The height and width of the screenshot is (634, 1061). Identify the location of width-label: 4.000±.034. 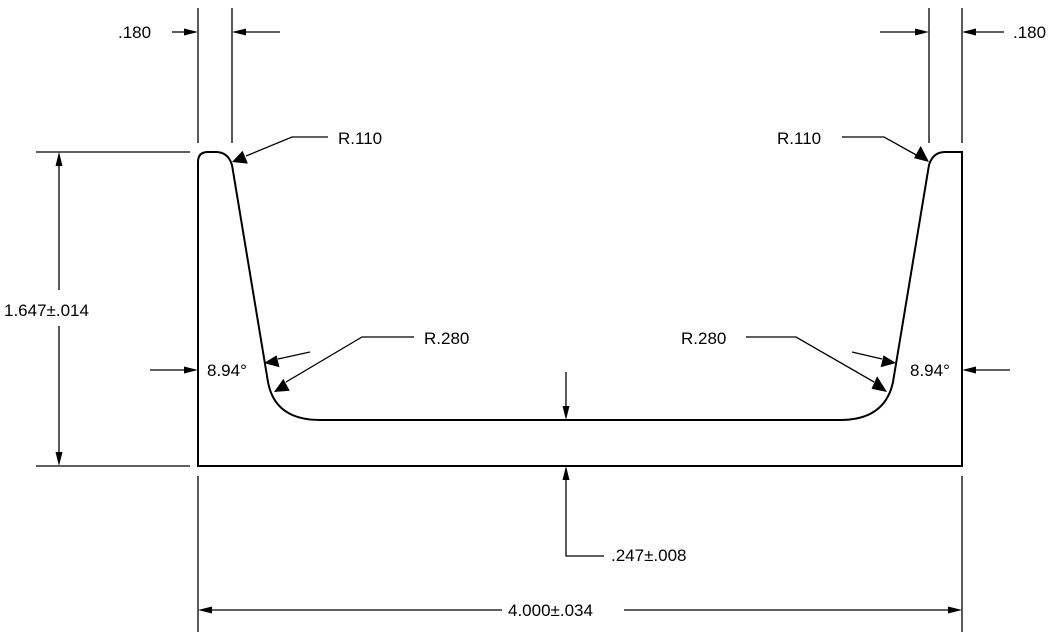
(550, 610).